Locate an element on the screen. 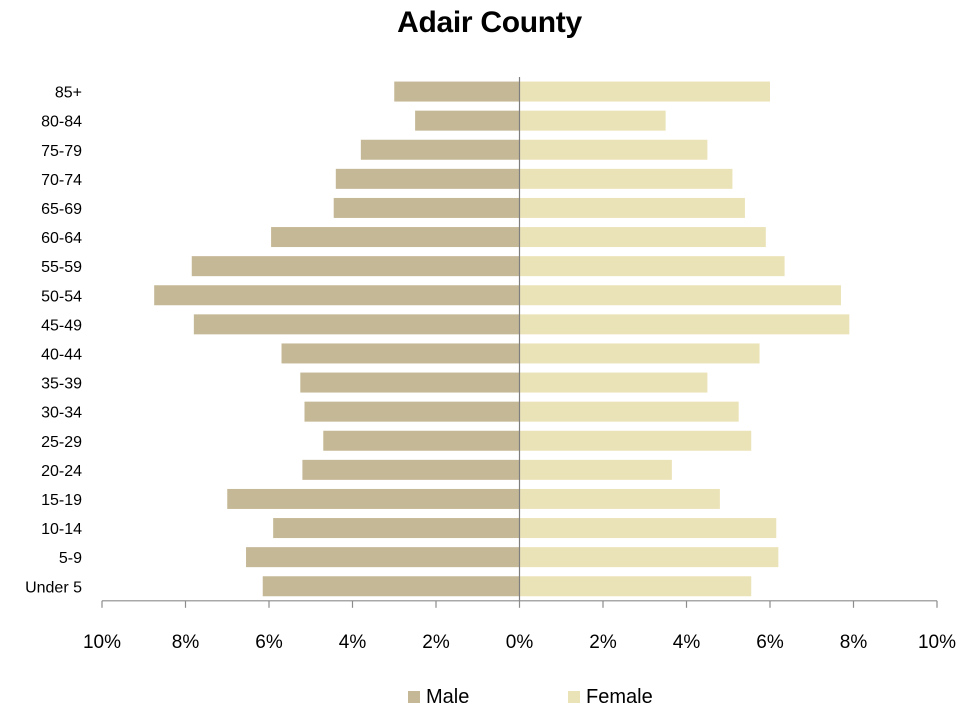 Image resolution: width=979 pixels, height=713 pixels. legend-label-female: Female is located at coordinates (619, 696).